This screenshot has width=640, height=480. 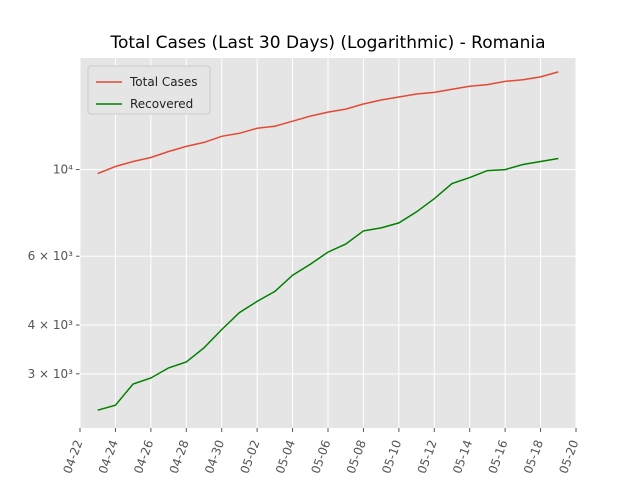 I want to click on y-tick-label: 10⁴, so click(x=63, y=170).